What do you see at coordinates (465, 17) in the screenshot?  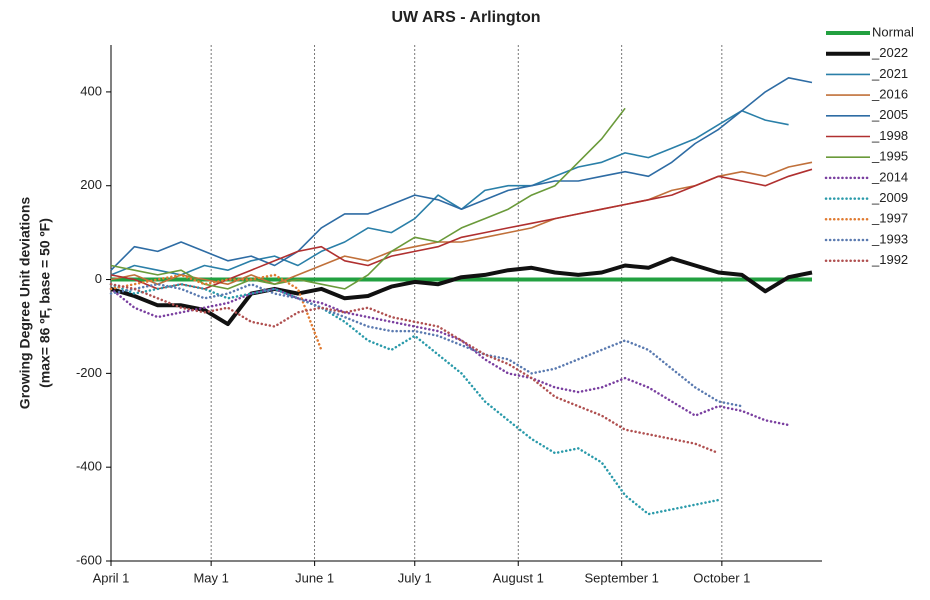 I see `chart-title: UW ARS - Arlington` at bounding box center [465, 17].